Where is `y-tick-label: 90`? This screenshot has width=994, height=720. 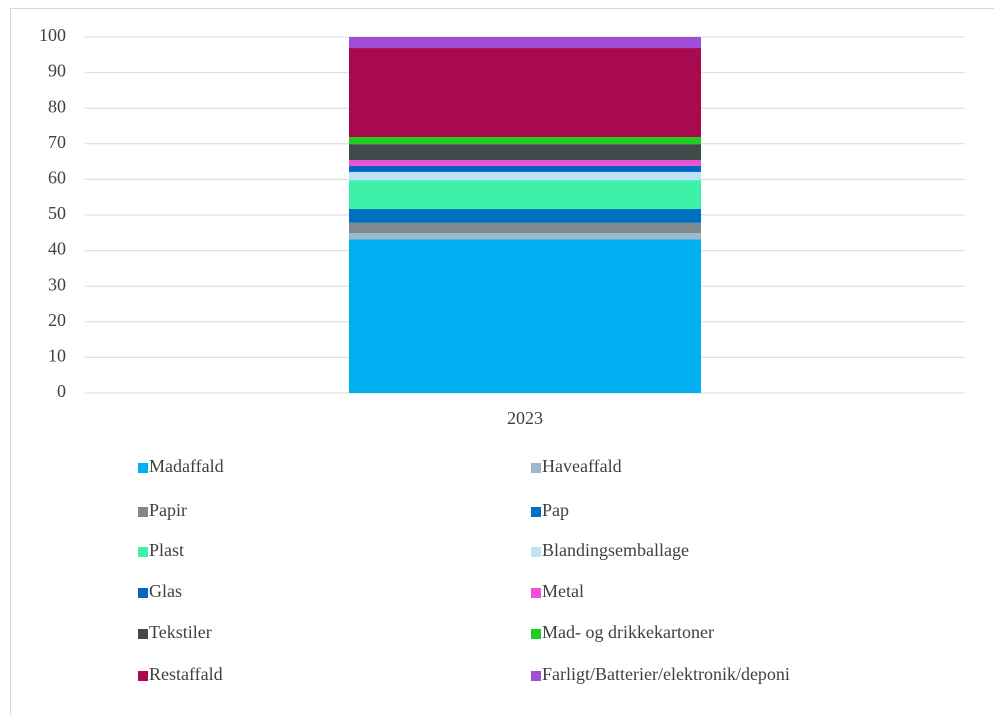 y-tick-label: 90 is located at coordinates (57, 71).